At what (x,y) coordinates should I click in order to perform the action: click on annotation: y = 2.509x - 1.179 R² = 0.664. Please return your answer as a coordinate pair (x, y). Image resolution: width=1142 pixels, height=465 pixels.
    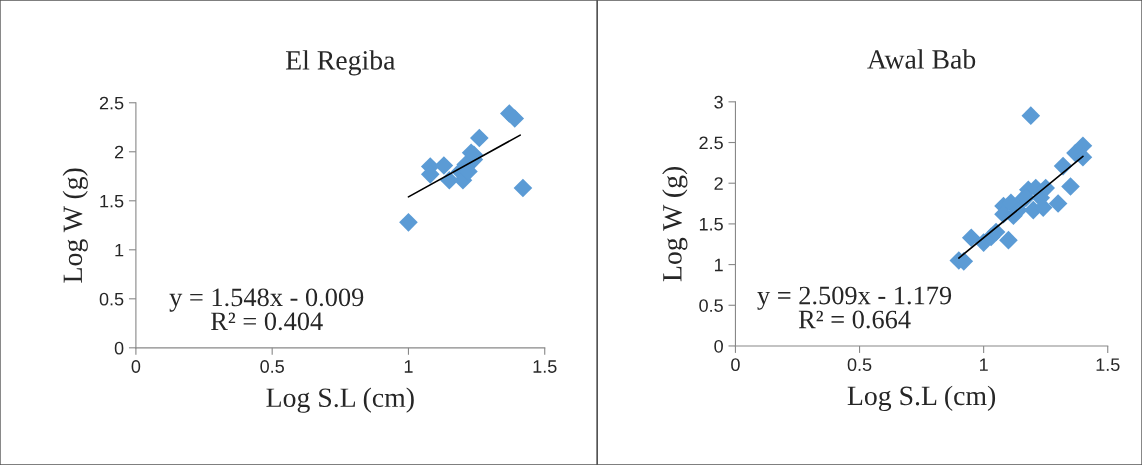
    Looking at the image, I should click on (854, 307).